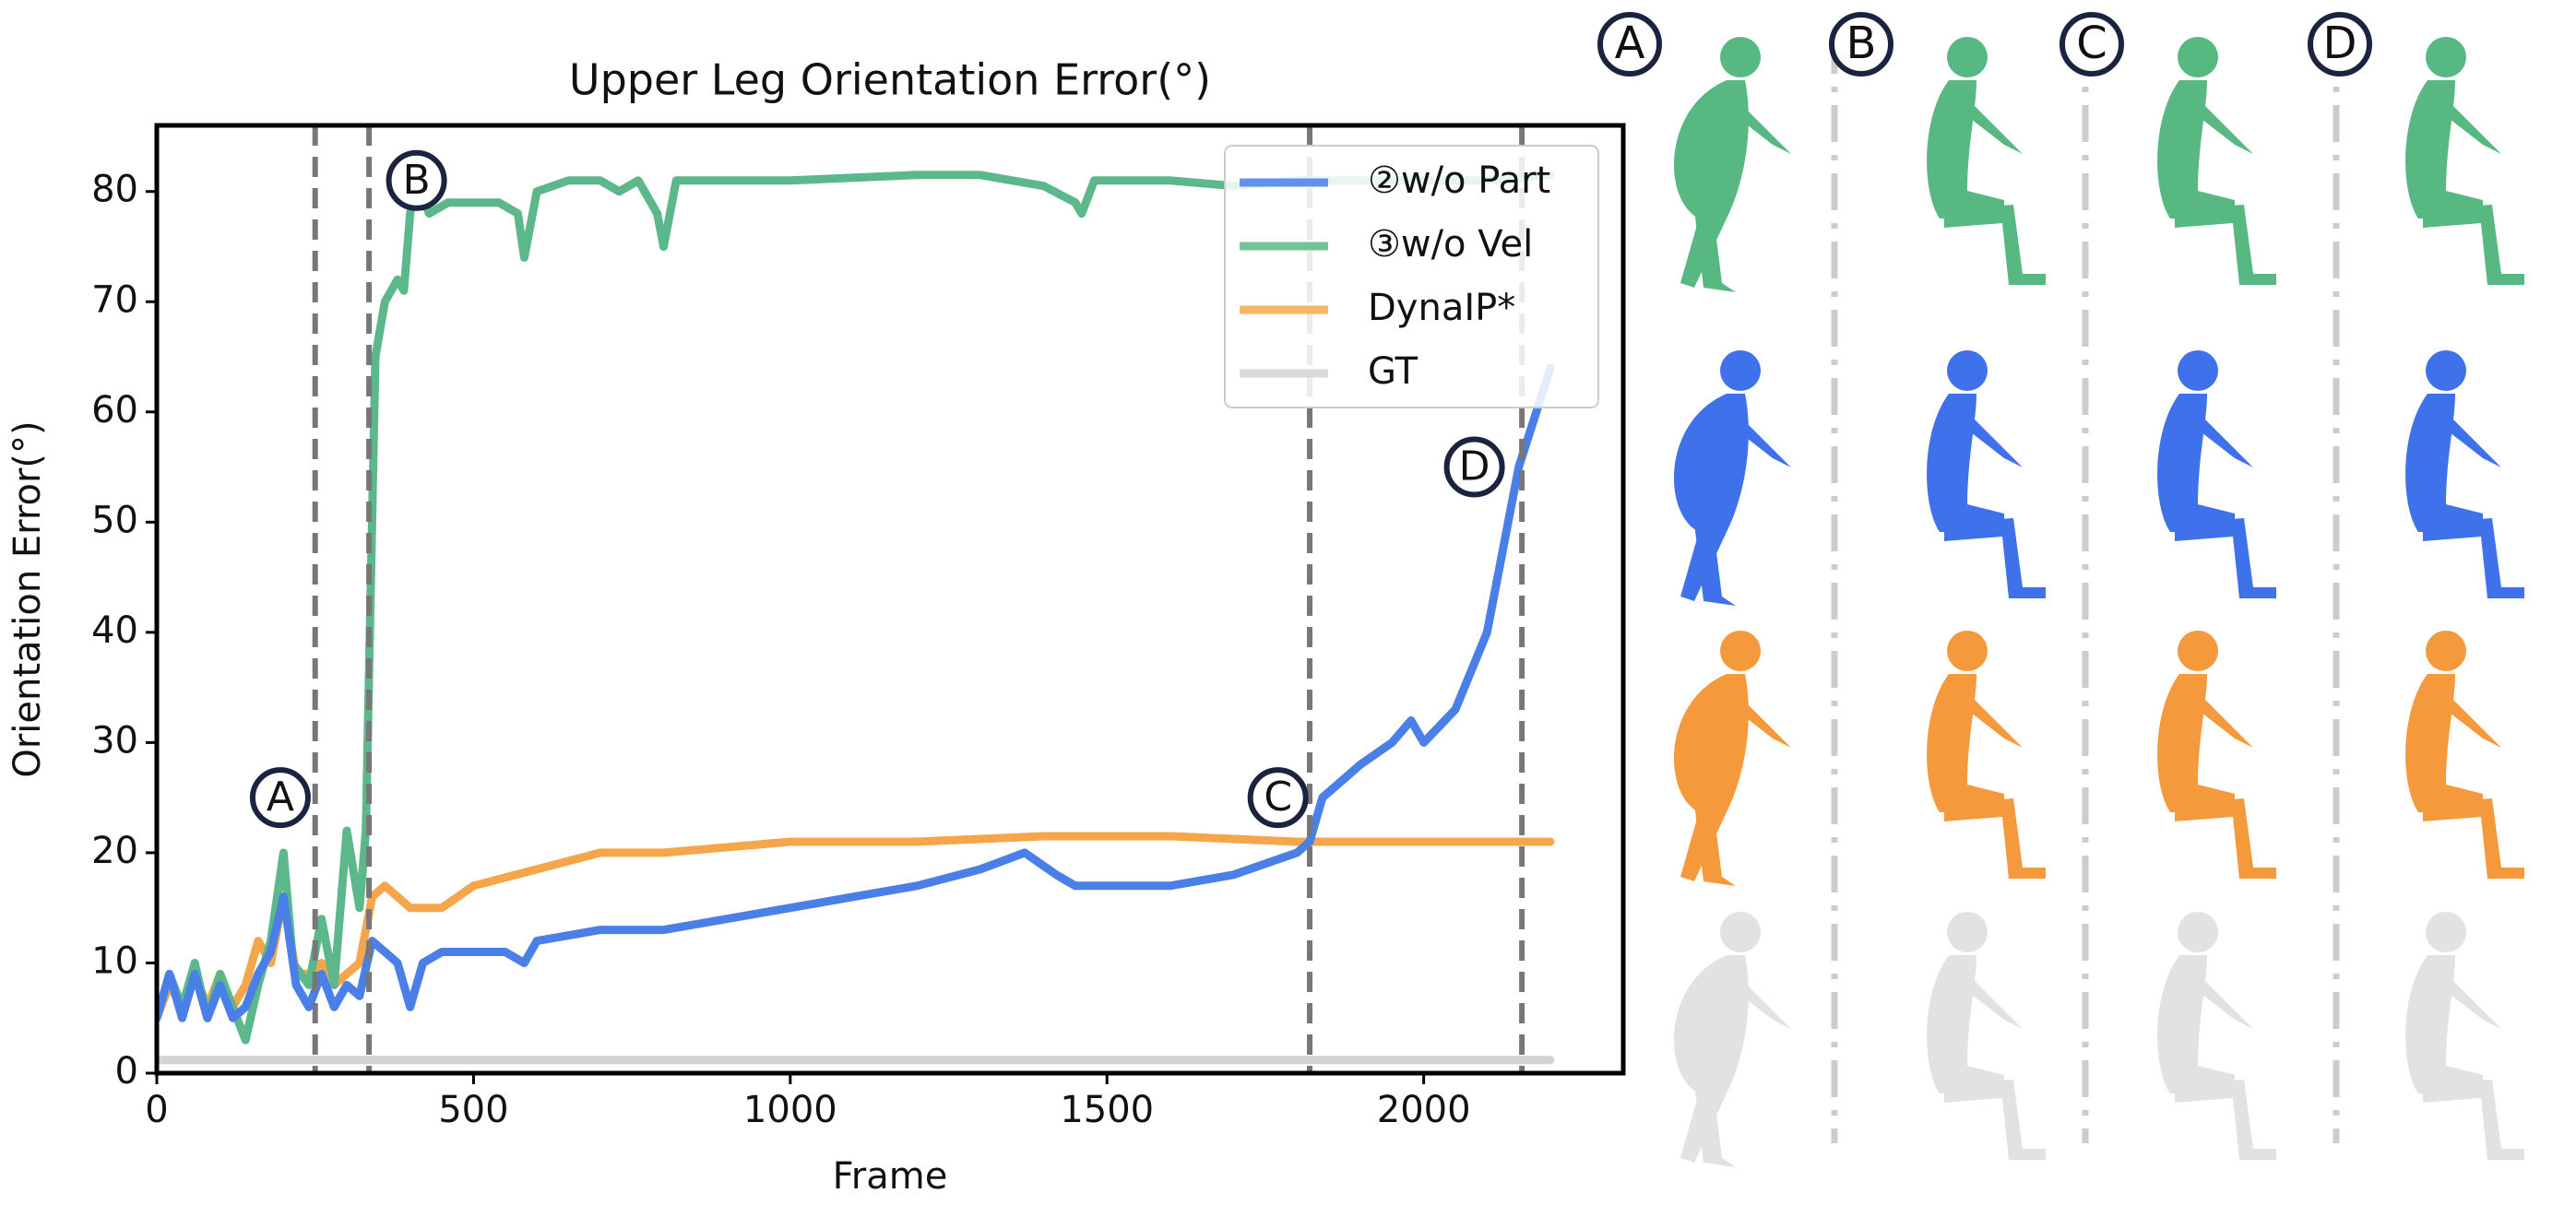 This screenshot has height=1205, width=2576. Describe the element at coordinates (115, 740) in the screenshot. I see `y-tick-label: 30` at that location.